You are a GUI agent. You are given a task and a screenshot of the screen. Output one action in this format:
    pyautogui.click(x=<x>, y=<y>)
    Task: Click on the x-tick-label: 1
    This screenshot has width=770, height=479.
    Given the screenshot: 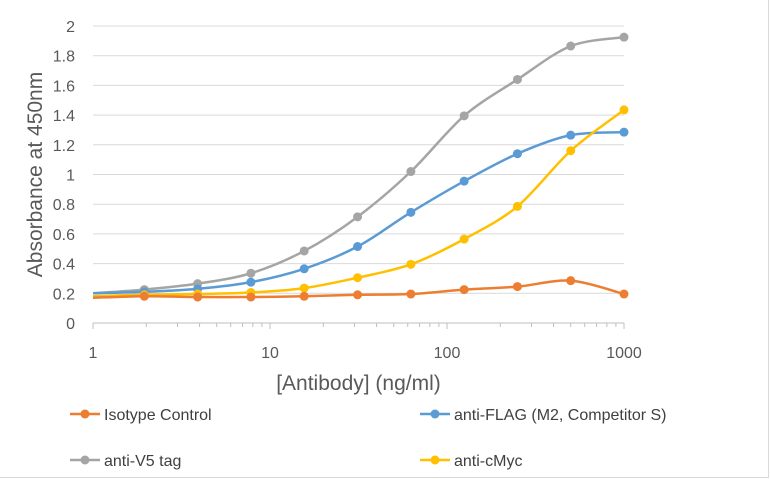 What is the action you would take?
    pyautogui.click(x=93, y=353)
    